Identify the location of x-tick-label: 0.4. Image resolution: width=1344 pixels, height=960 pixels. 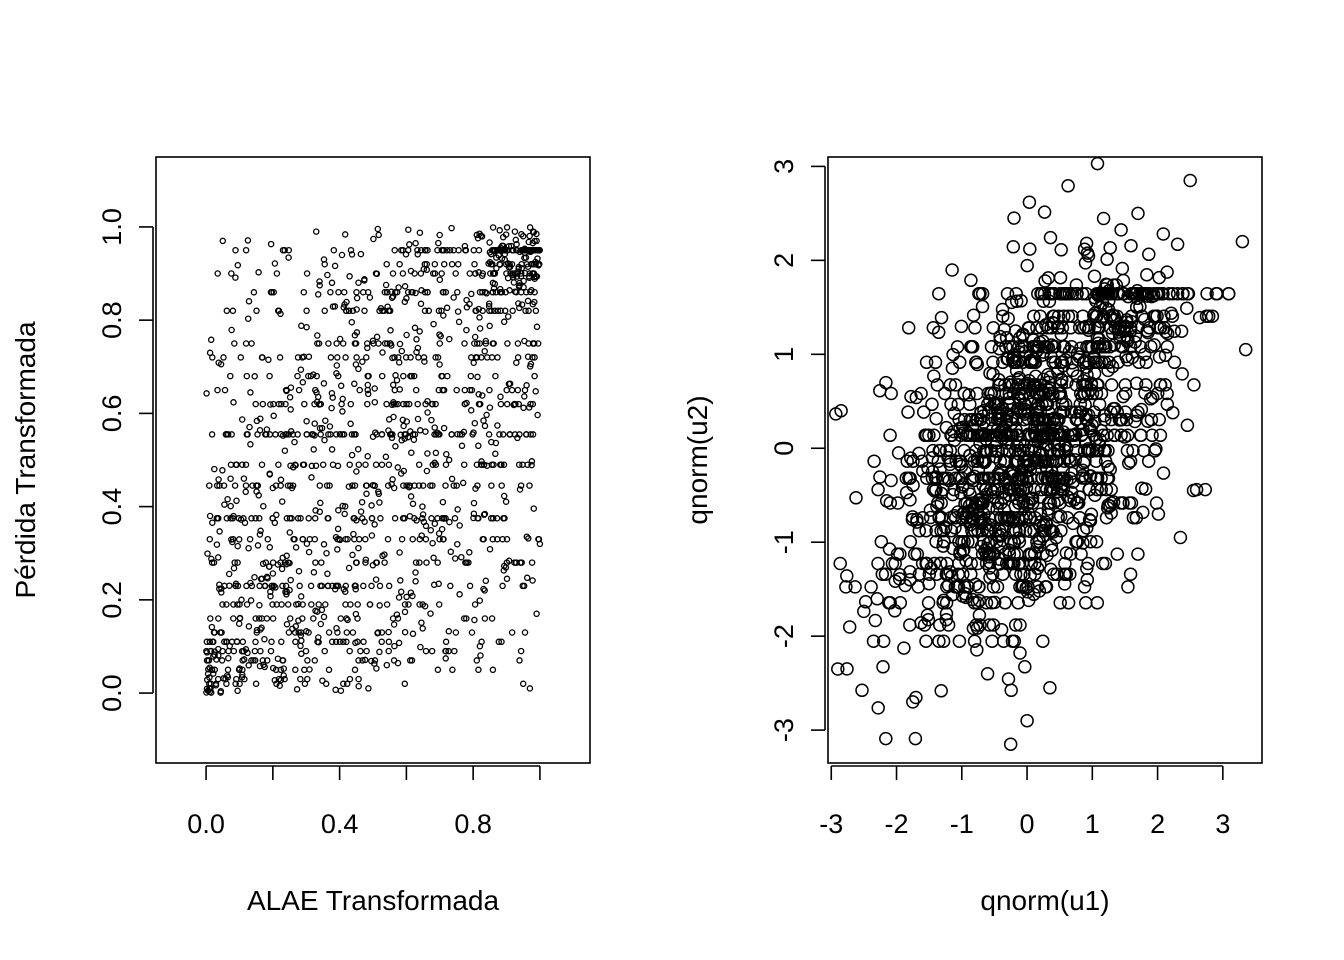
(340, 824).